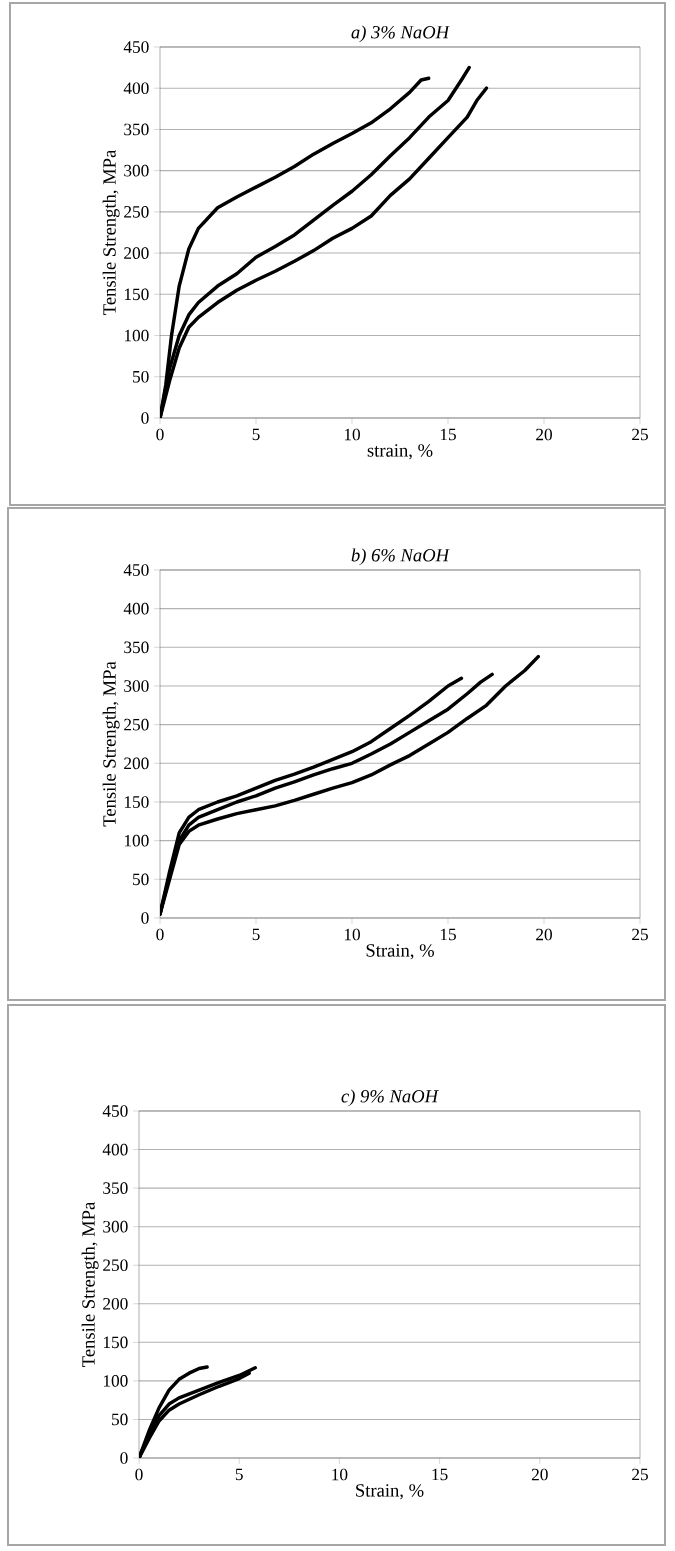 This screenshot has width=675, height=1551. Describe the element at coordinates (400, 557) in the screenshot. I see `chart-title: b) 6% NaOH` at that location.